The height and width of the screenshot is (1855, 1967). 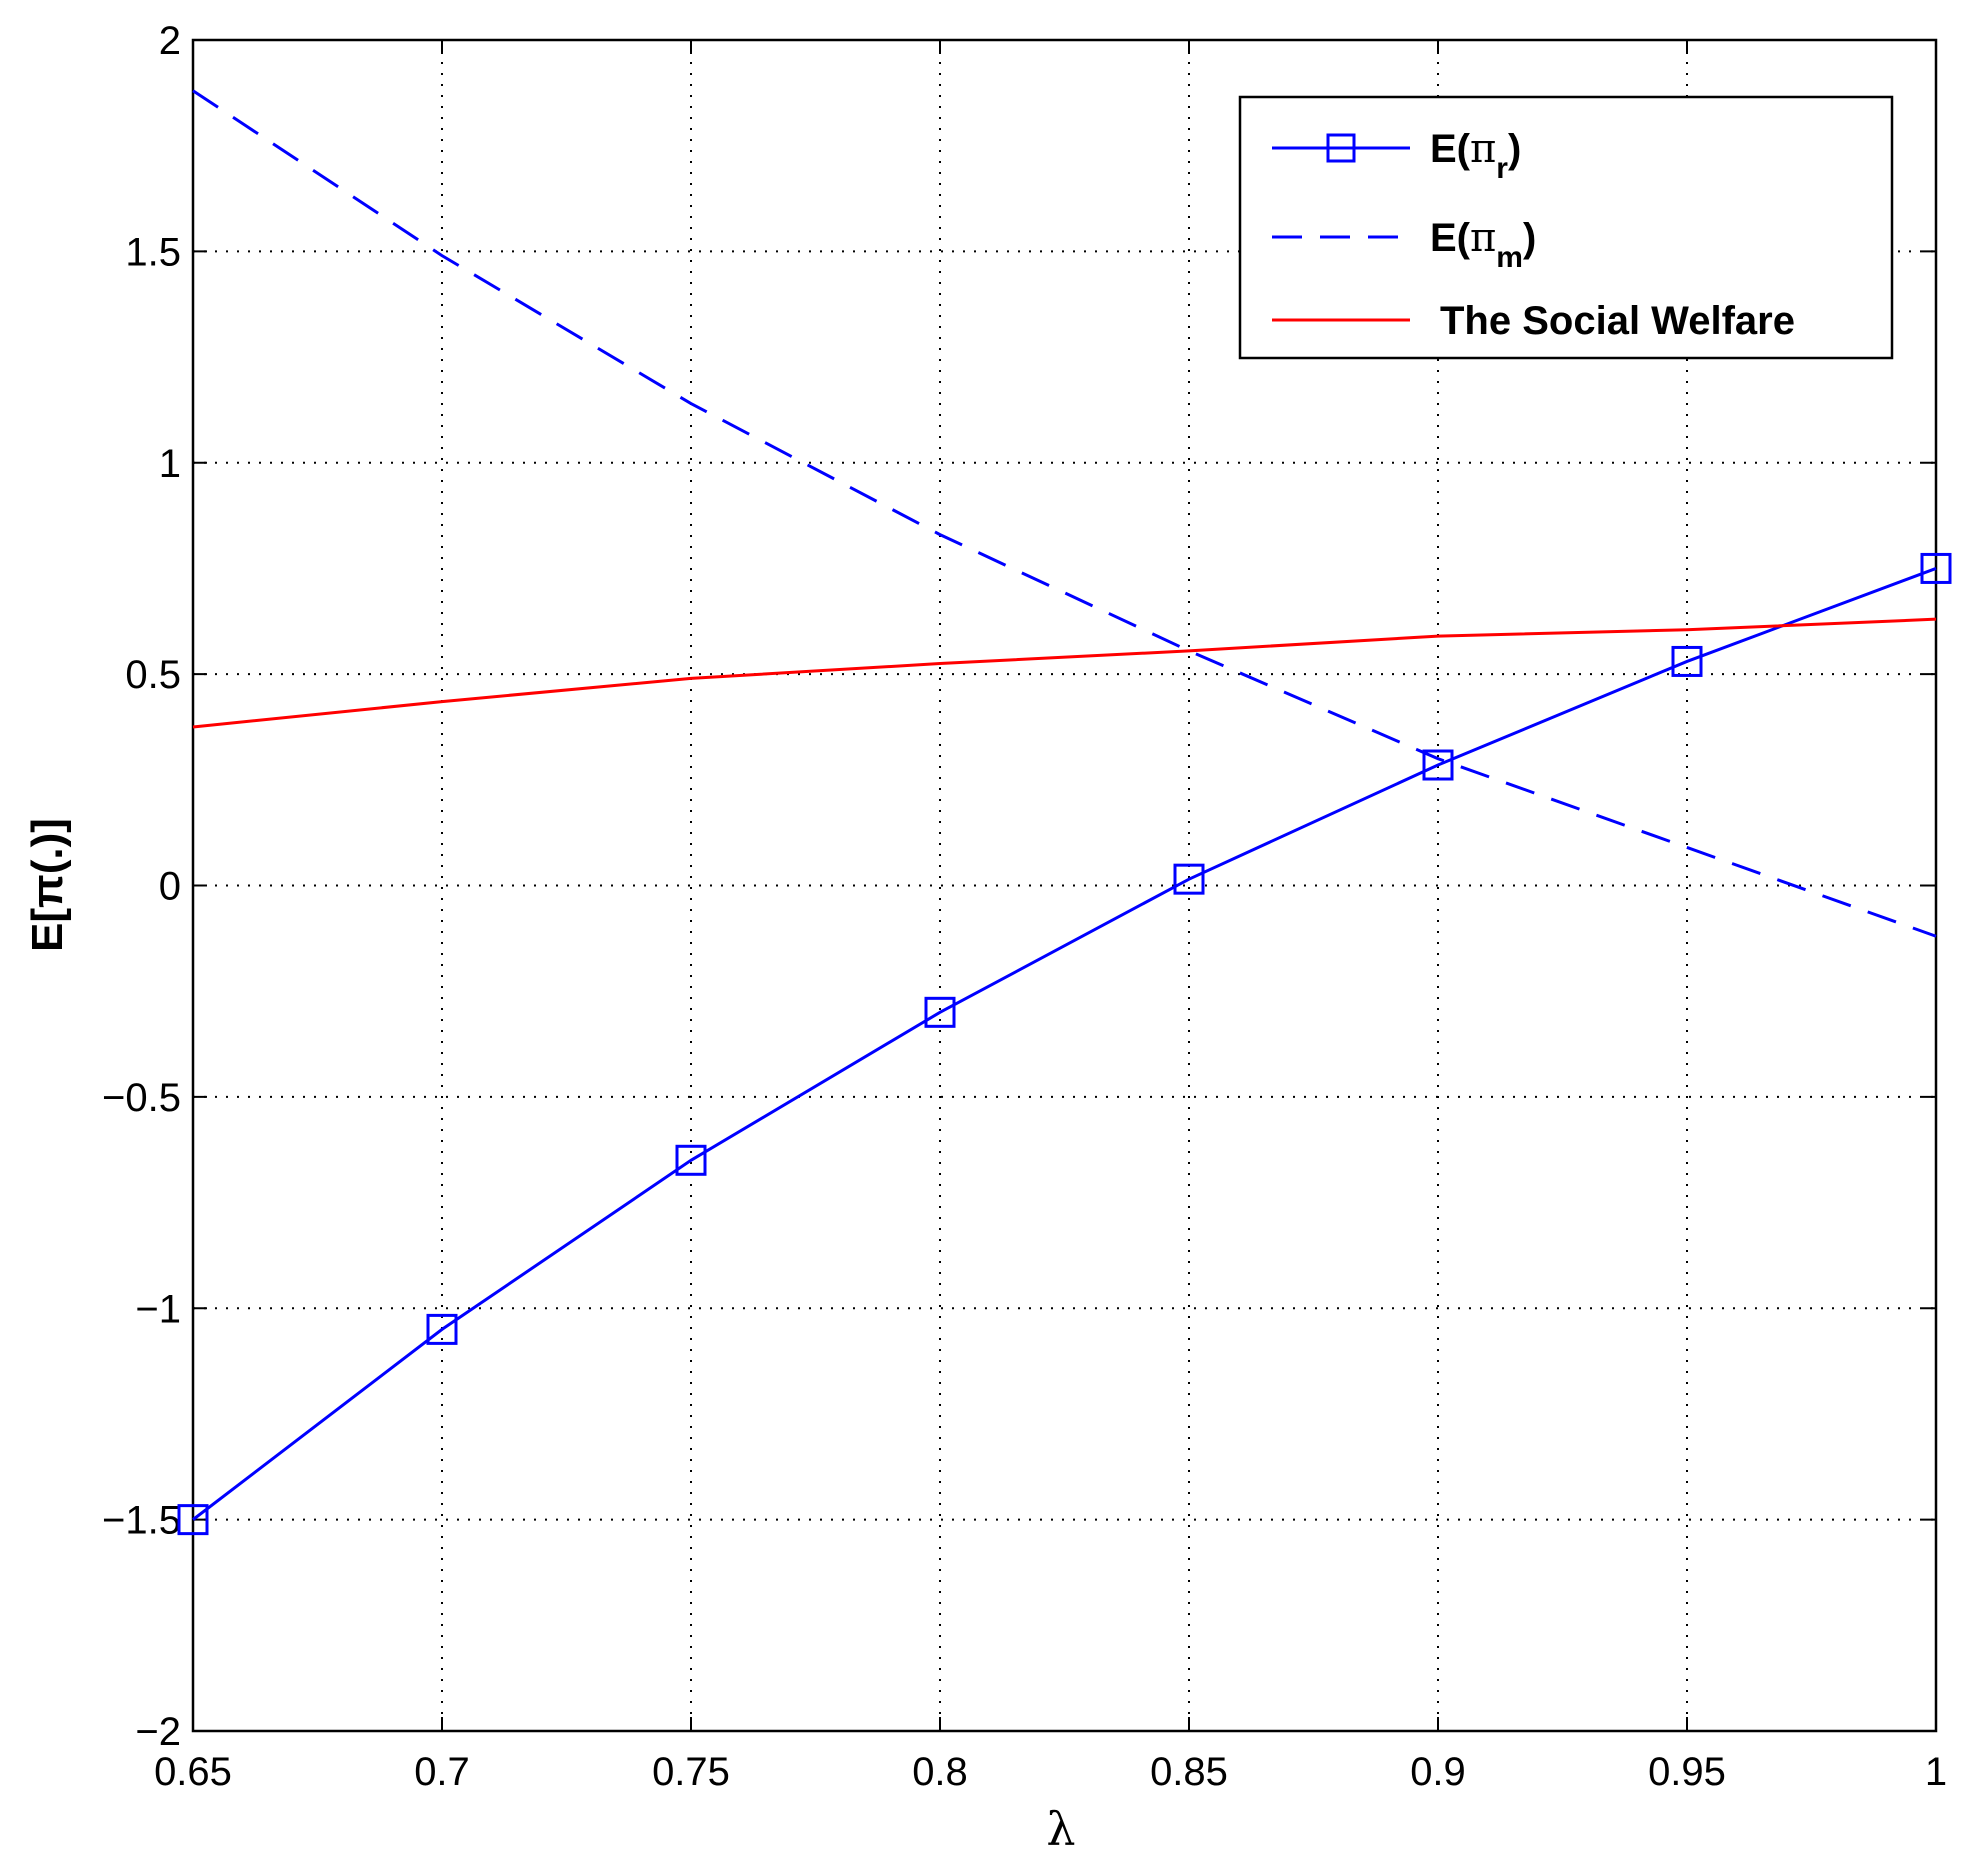 What do you see at coordinates (1936, 1772) in the screenshot?
I see `x-tick-label: 1` at bounding box center [1936, 1772].